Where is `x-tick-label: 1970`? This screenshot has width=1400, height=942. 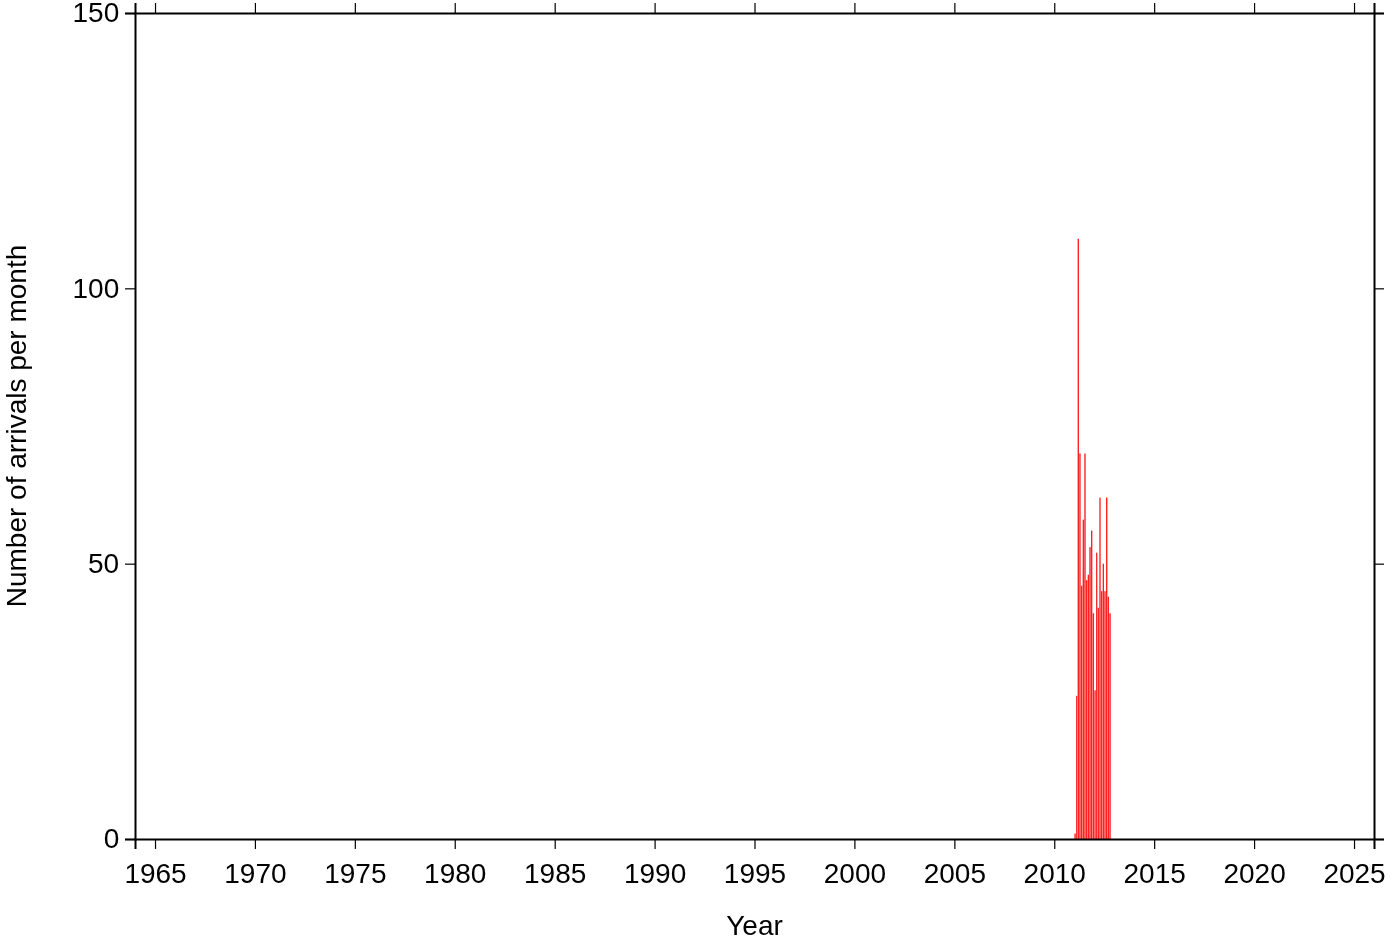
x-tick-label: 1970 is located at coordinates (255, 873).